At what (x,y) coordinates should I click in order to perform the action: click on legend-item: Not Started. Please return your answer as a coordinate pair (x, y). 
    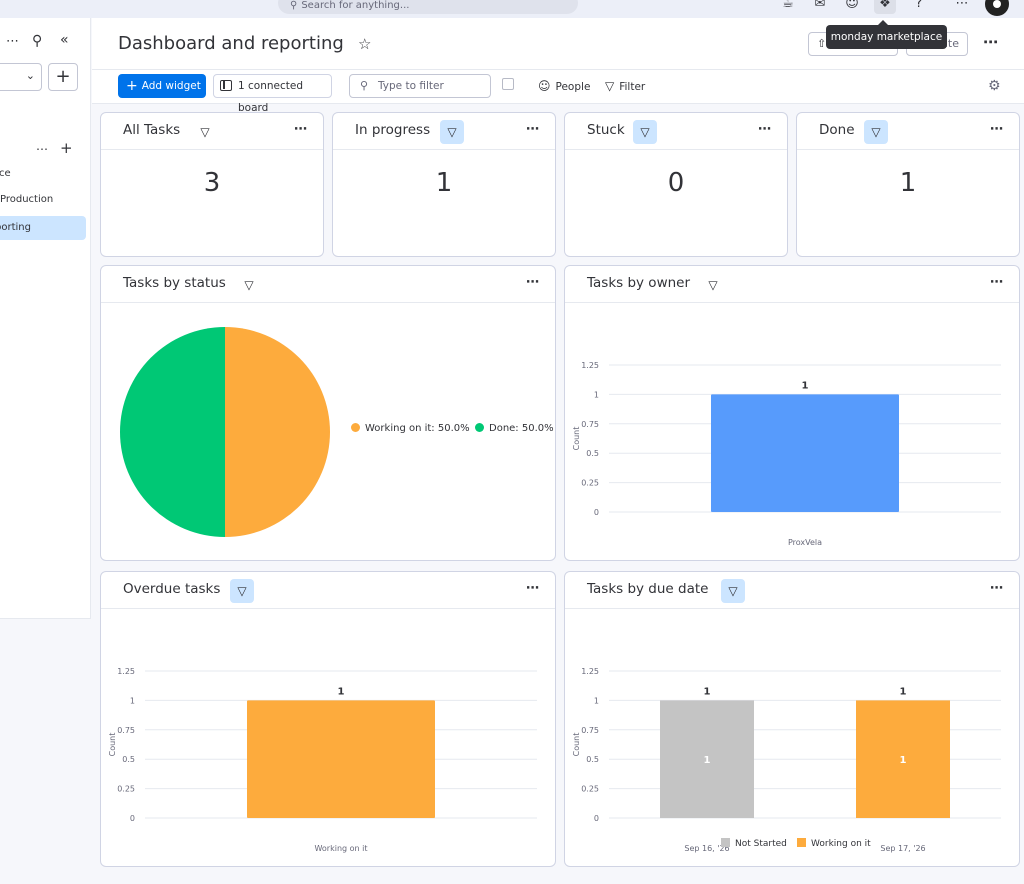
    Looking at the image, I should click on (754, 843).